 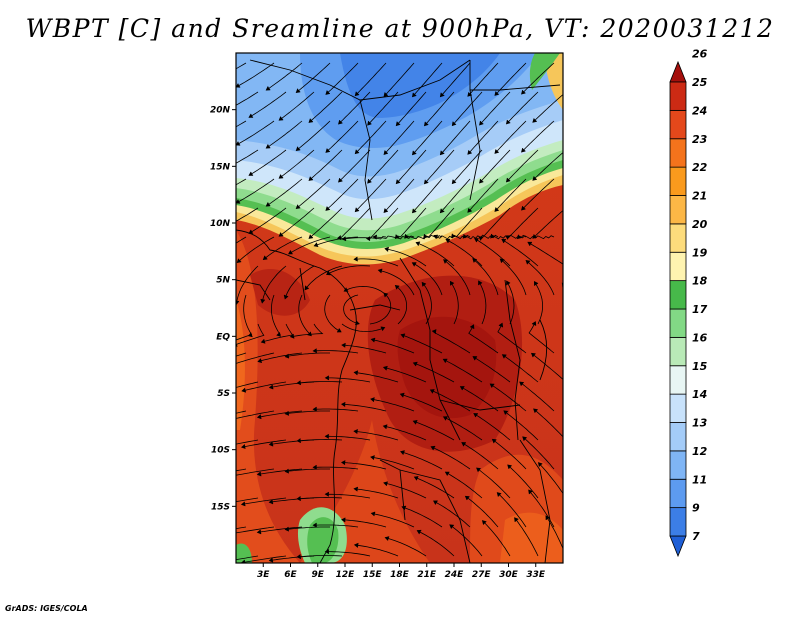 What do you see at coordinates (536, 575) in the screenshot?
I see `lon-label: 33E` at bounding box center [536, 575].